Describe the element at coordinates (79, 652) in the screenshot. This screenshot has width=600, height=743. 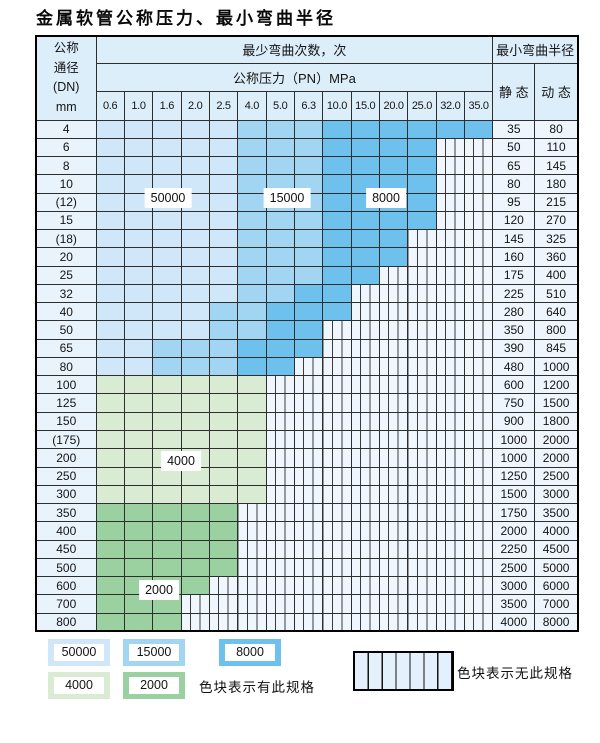
I see `legend-swatch-label: 50000` at that location.